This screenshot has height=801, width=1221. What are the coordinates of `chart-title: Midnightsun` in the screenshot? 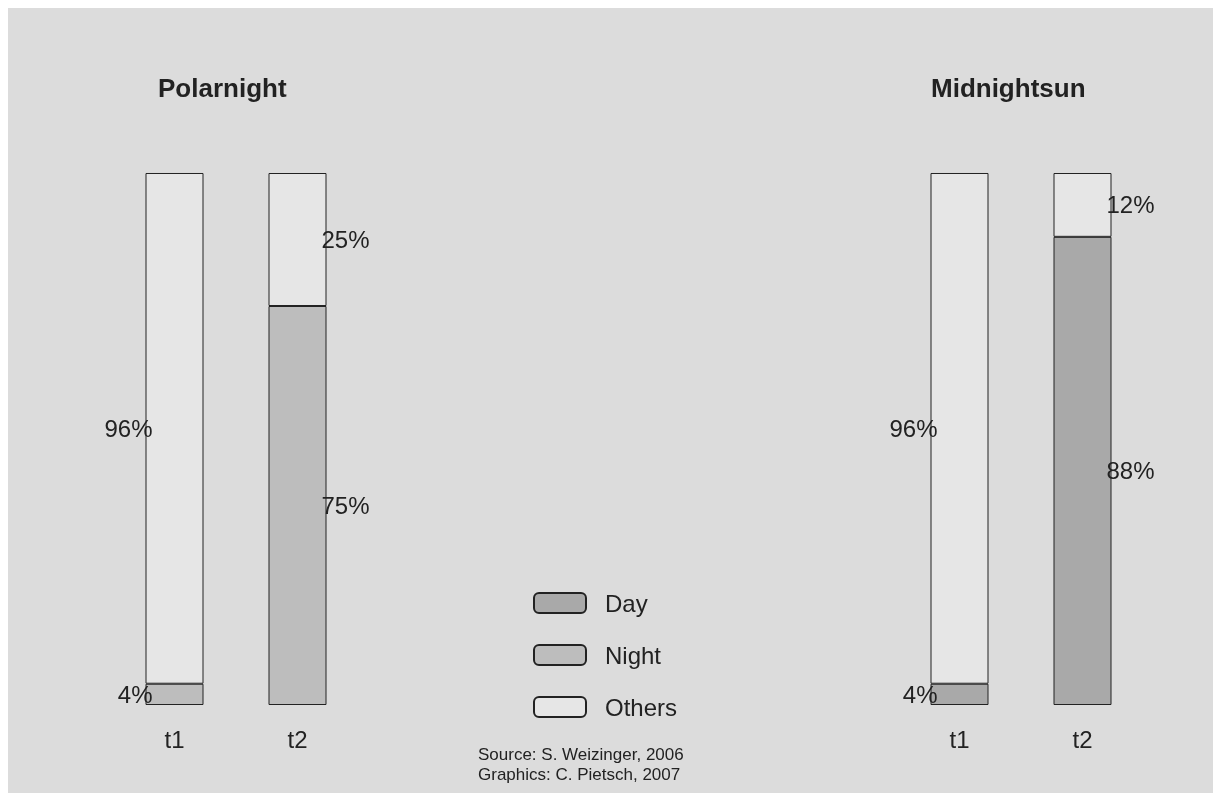 It's located at (1008, 88).